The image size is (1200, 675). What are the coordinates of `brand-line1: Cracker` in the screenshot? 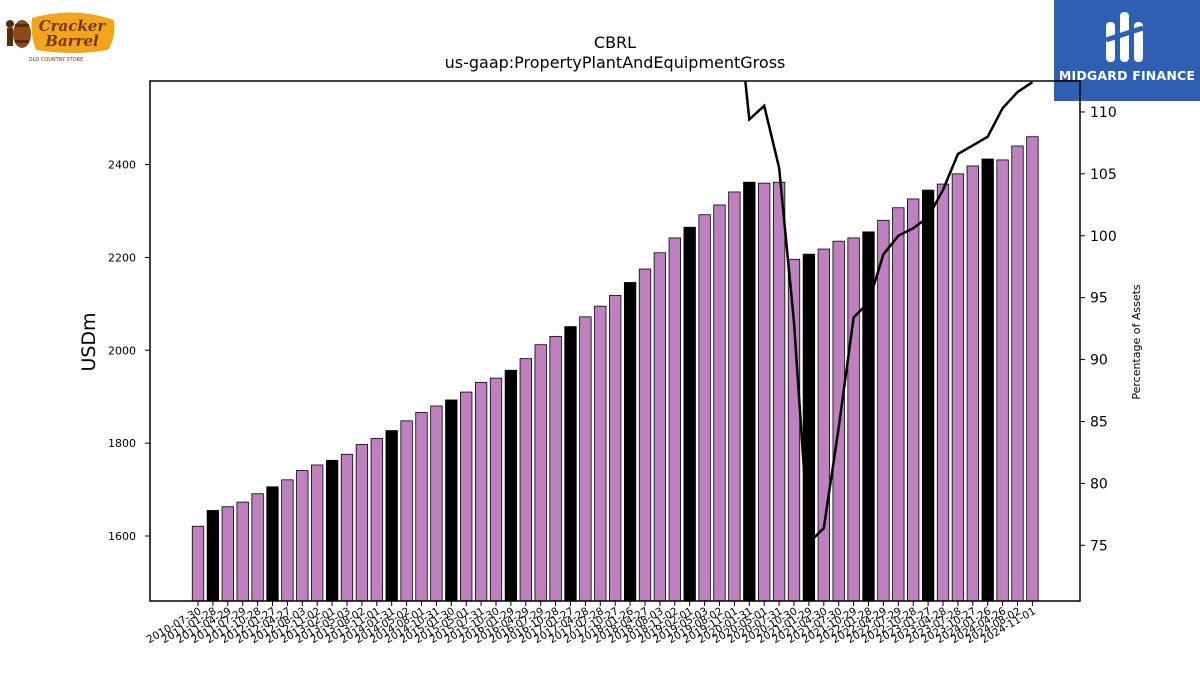 It's located at (73, 26).